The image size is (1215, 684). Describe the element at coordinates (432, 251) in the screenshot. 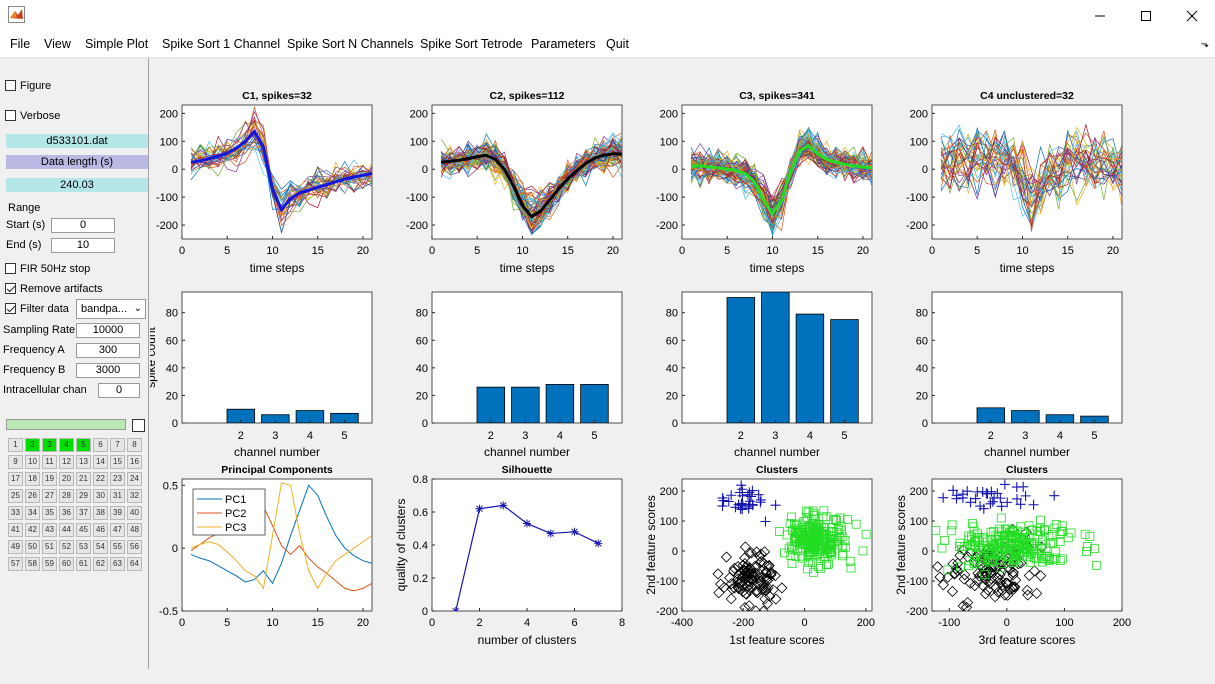

I see `x-tick-label: 0` at that location.